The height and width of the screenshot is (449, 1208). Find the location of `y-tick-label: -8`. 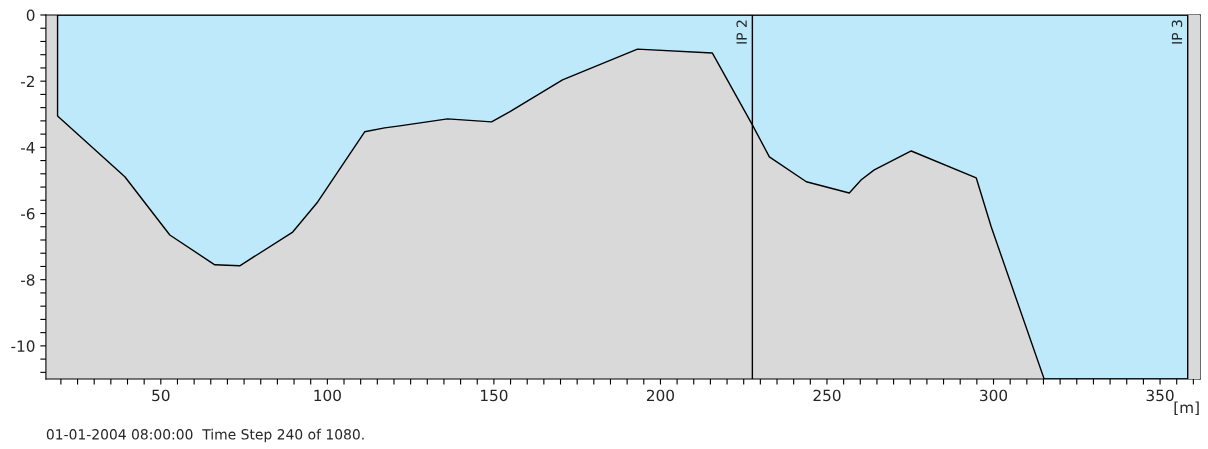

y-tick-label: -8 is located at coordinates (28, 280).